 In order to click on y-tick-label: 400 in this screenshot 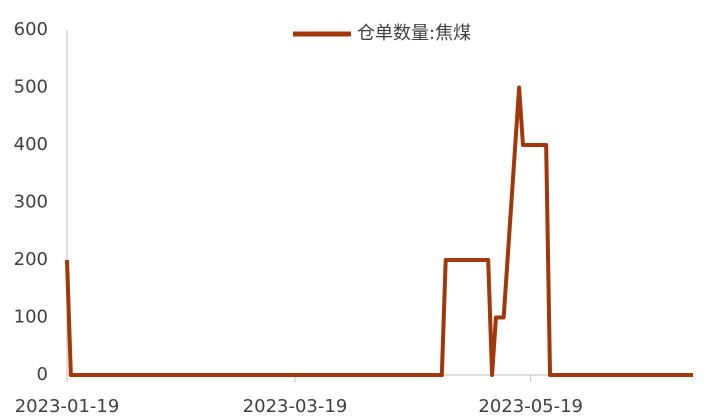, I will do `click(31, 144)`.